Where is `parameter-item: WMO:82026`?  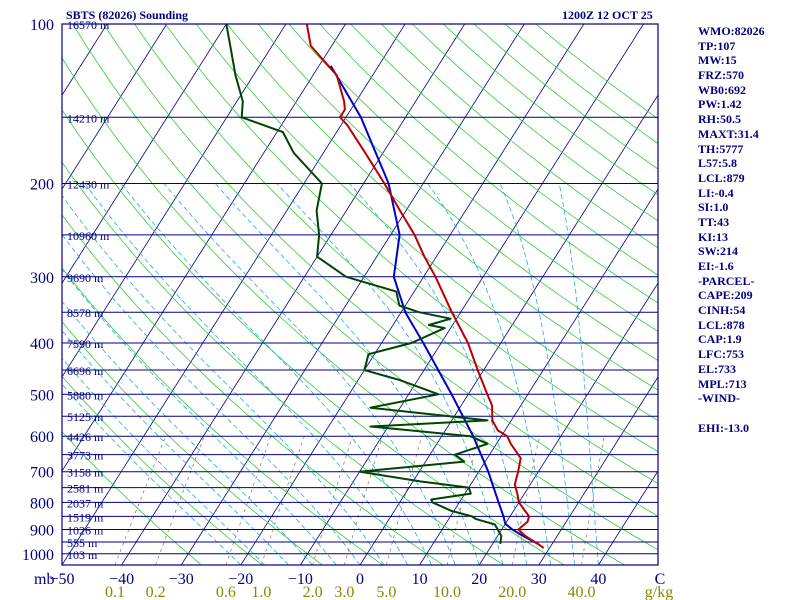
parameter-item: WMO:82026 is located at coordinates (731, 31).